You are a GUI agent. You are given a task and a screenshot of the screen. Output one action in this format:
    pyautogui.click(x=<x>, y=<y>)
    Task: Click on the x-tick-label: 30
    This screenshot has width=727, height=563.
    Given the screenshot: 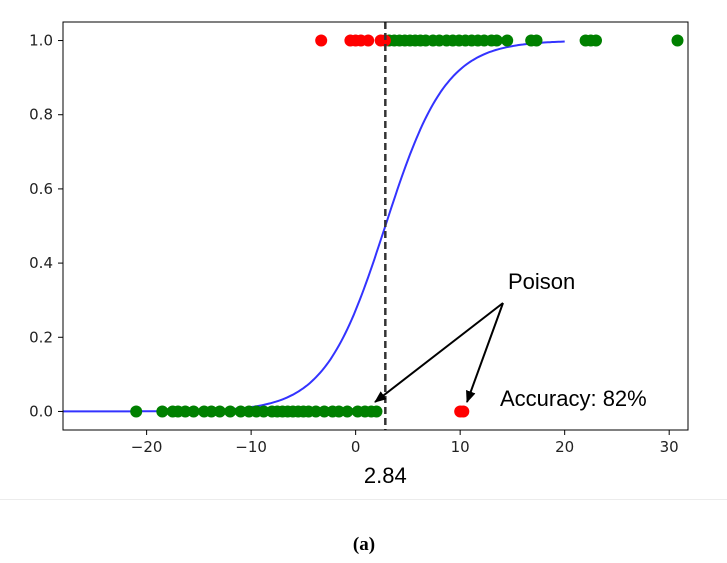 What is the action you would take?
    pyautogui.click(x=669, y=447)
    